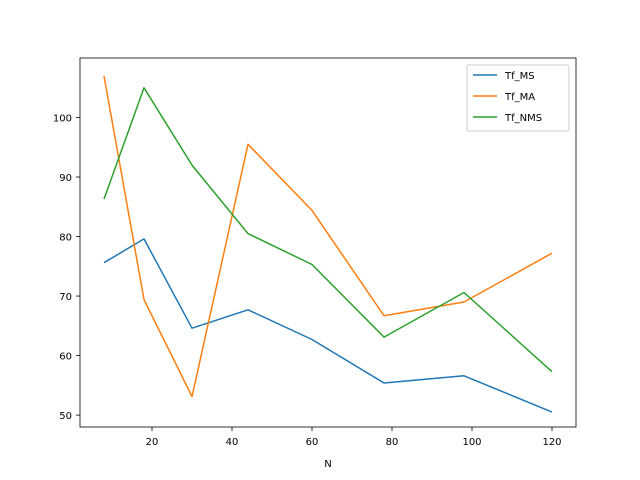 The width and height of the screenshot is (640, 480). What do you see at coordinates (519, 76) in the screenshot?
I see `legend-label: Tf_MS` at bounding box center [519, 76].